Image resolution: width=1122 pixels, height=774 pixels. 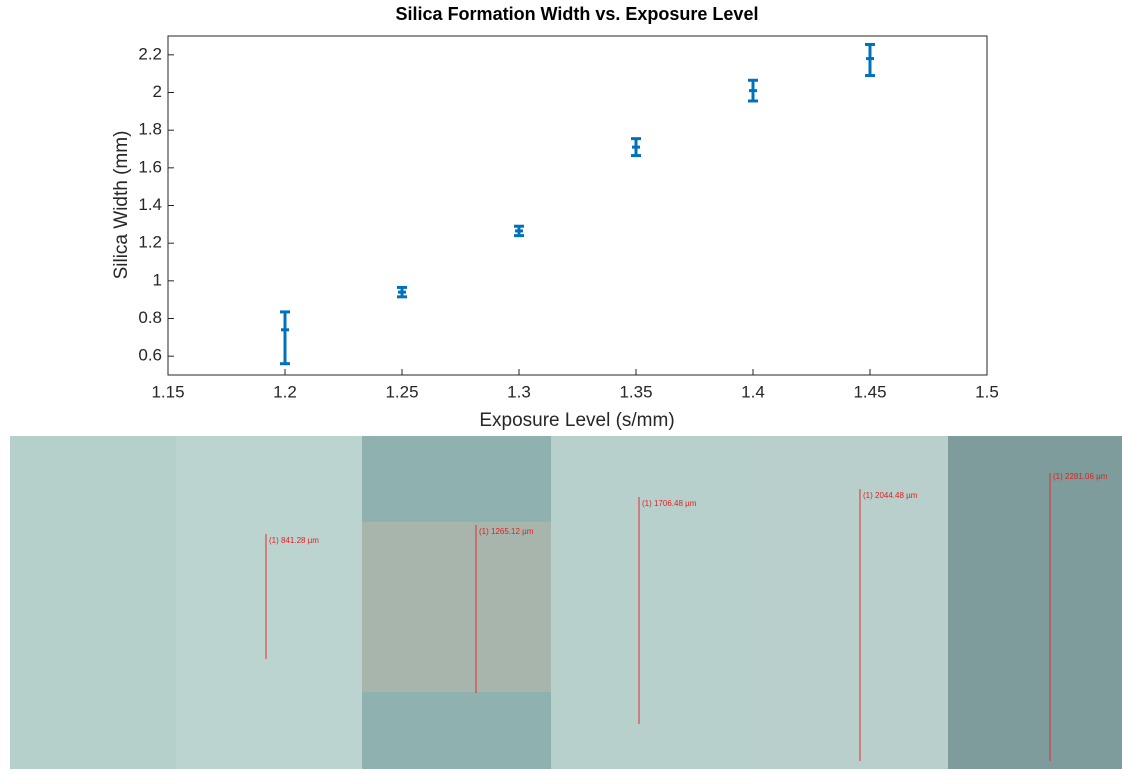 What do you see at coordinates (890, 495) in the screenshot?
I see `measure-label: (1) 2044.48 µm` at bounding box center [890, 495].